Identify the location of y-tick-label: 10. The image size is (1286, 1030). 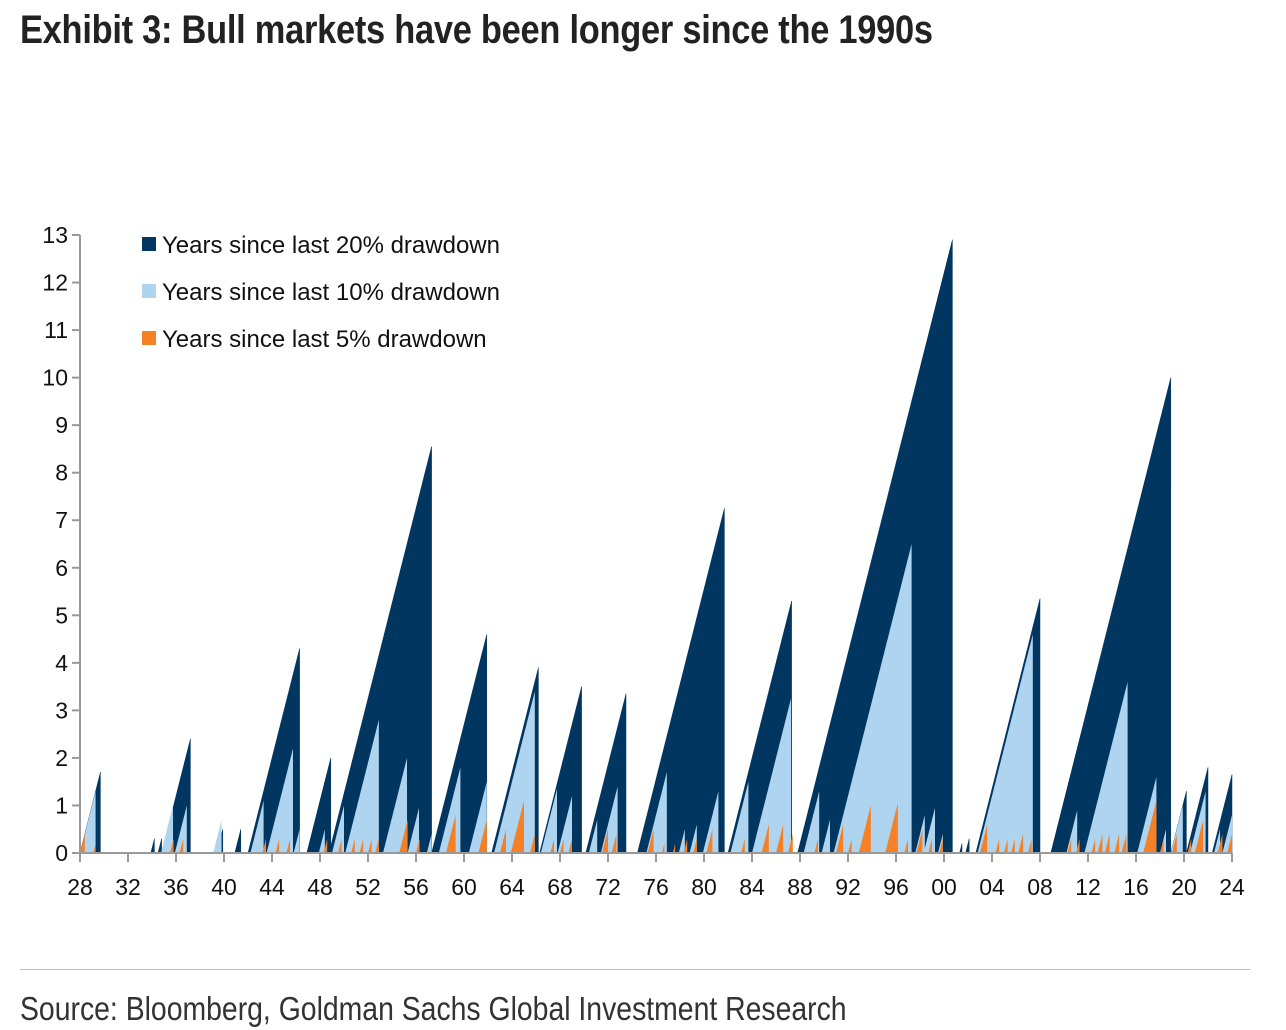
(55, 378).